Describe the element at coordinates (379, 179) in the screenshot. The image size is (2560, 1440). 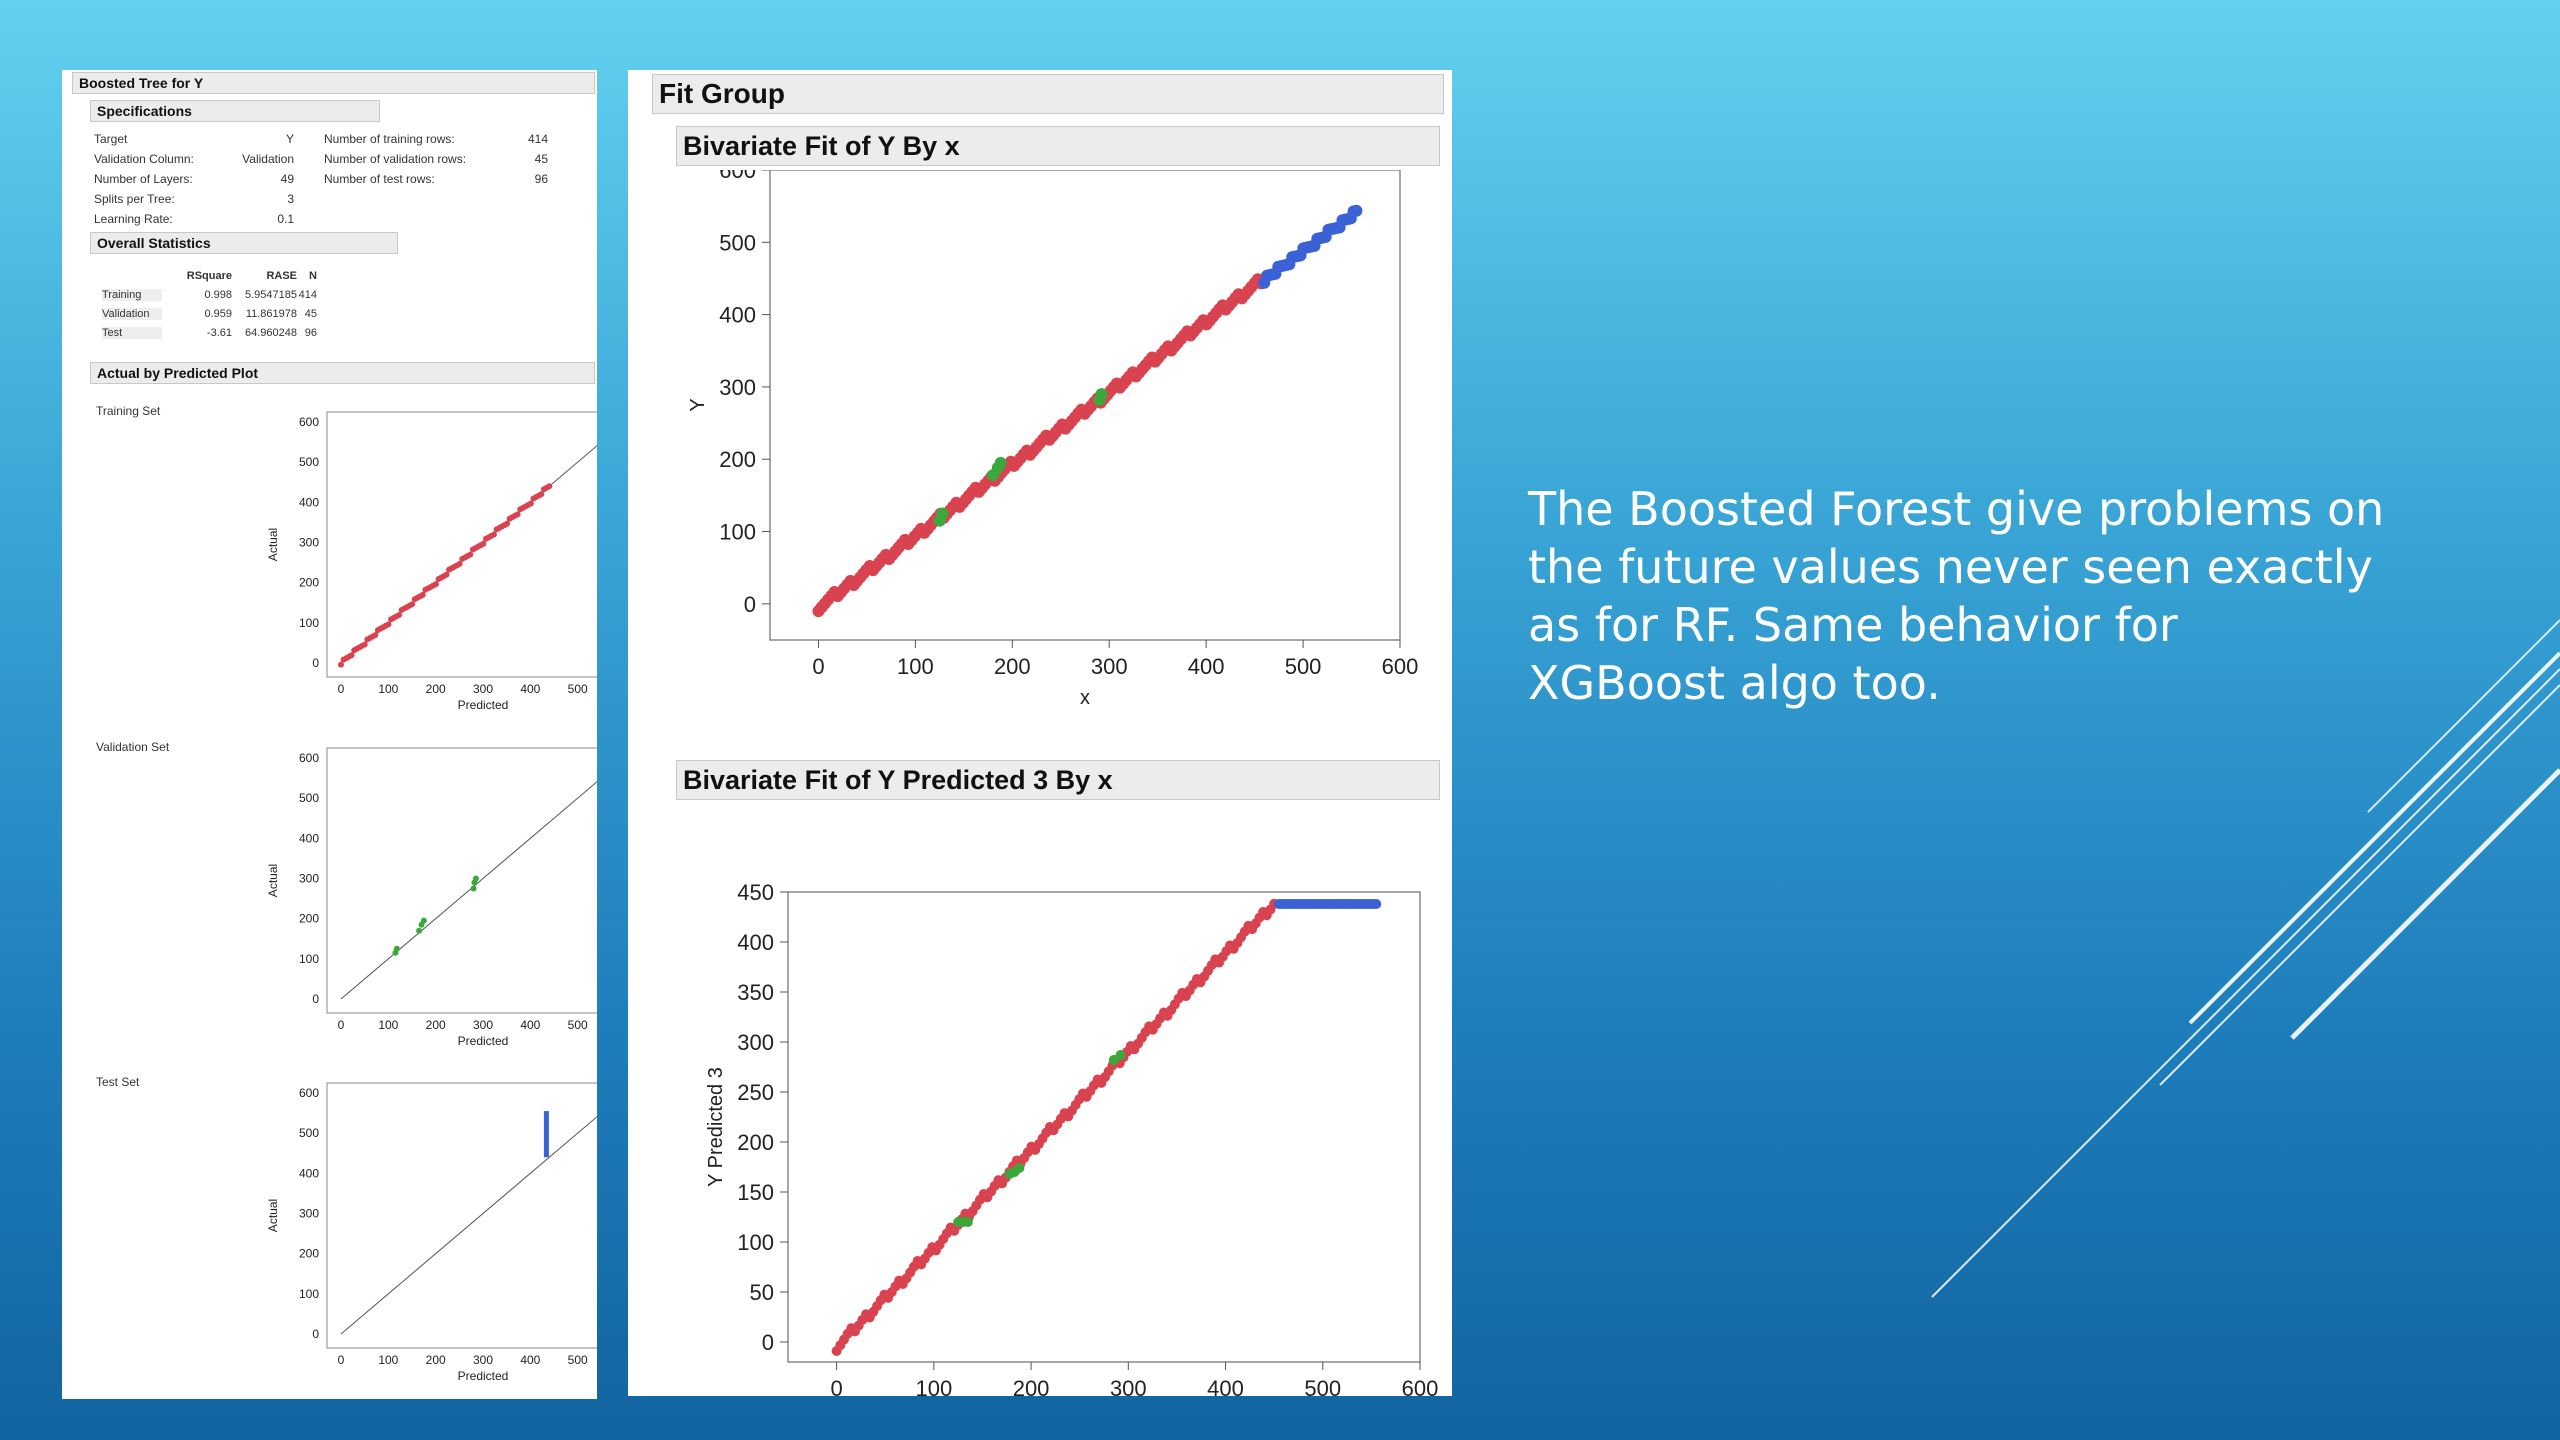
I see `spec-label: Number of test rows:` at that location.